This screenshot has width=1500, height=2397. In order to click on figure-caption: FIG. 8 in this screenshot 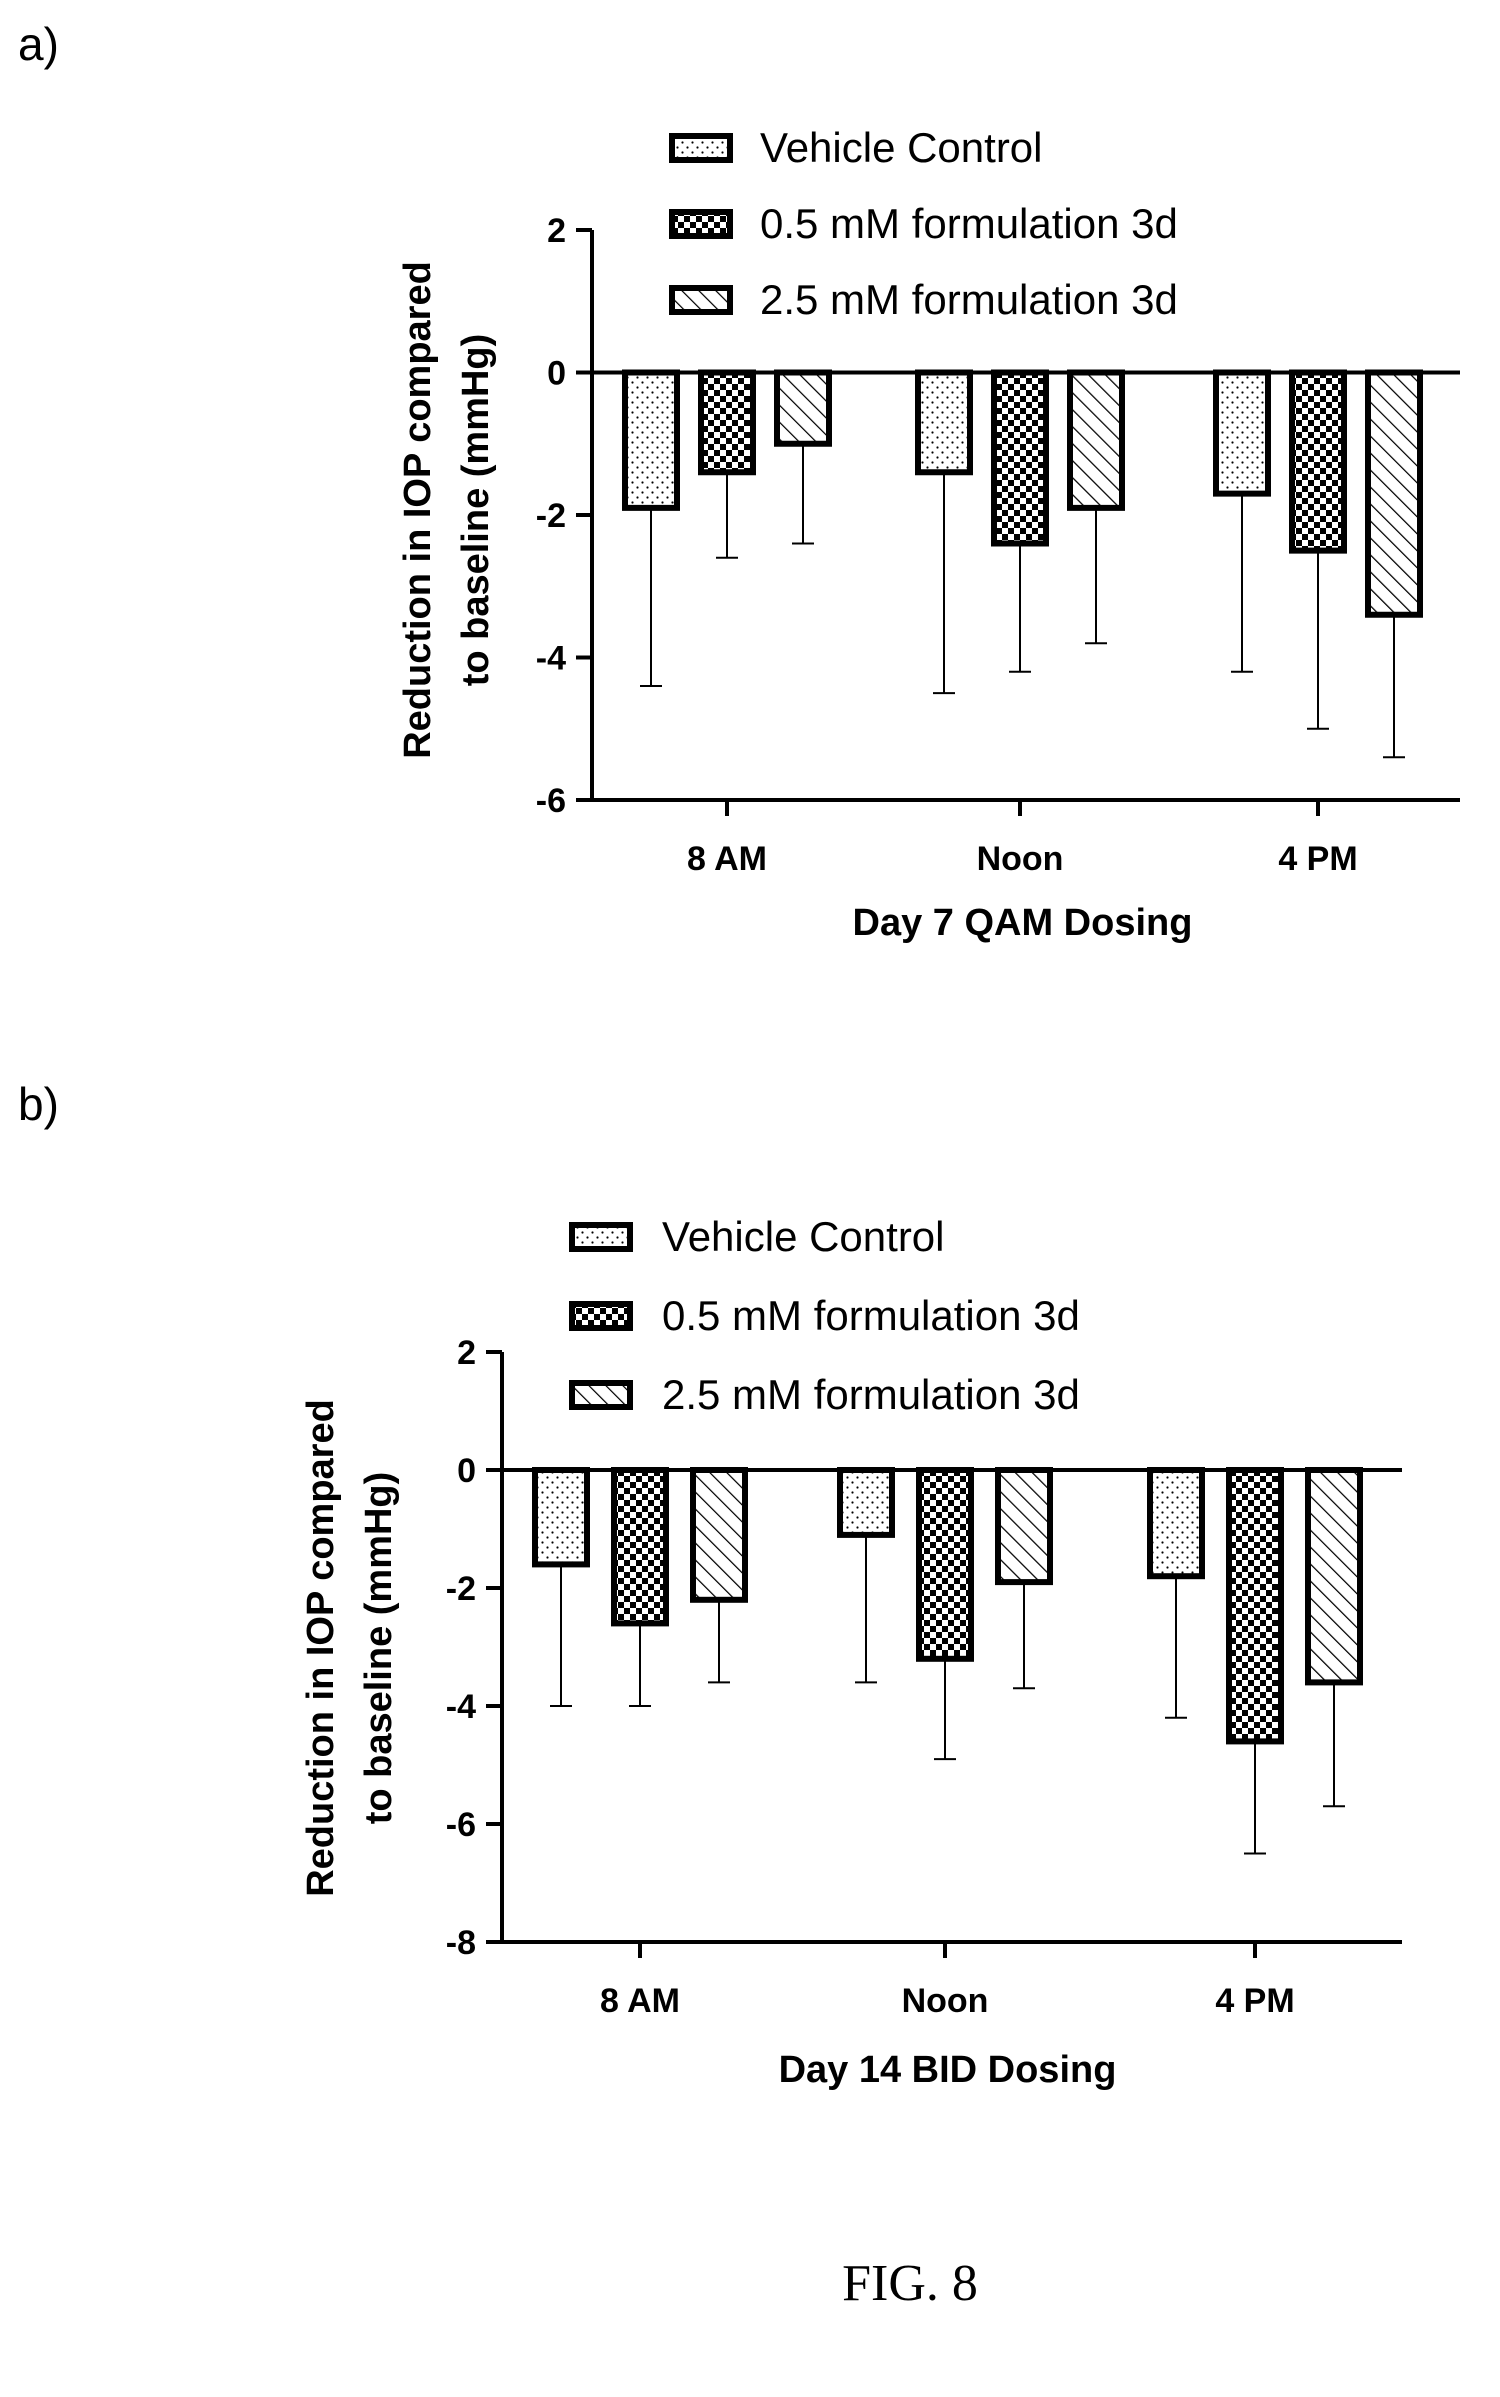, I will do `click(910, 2283)`.